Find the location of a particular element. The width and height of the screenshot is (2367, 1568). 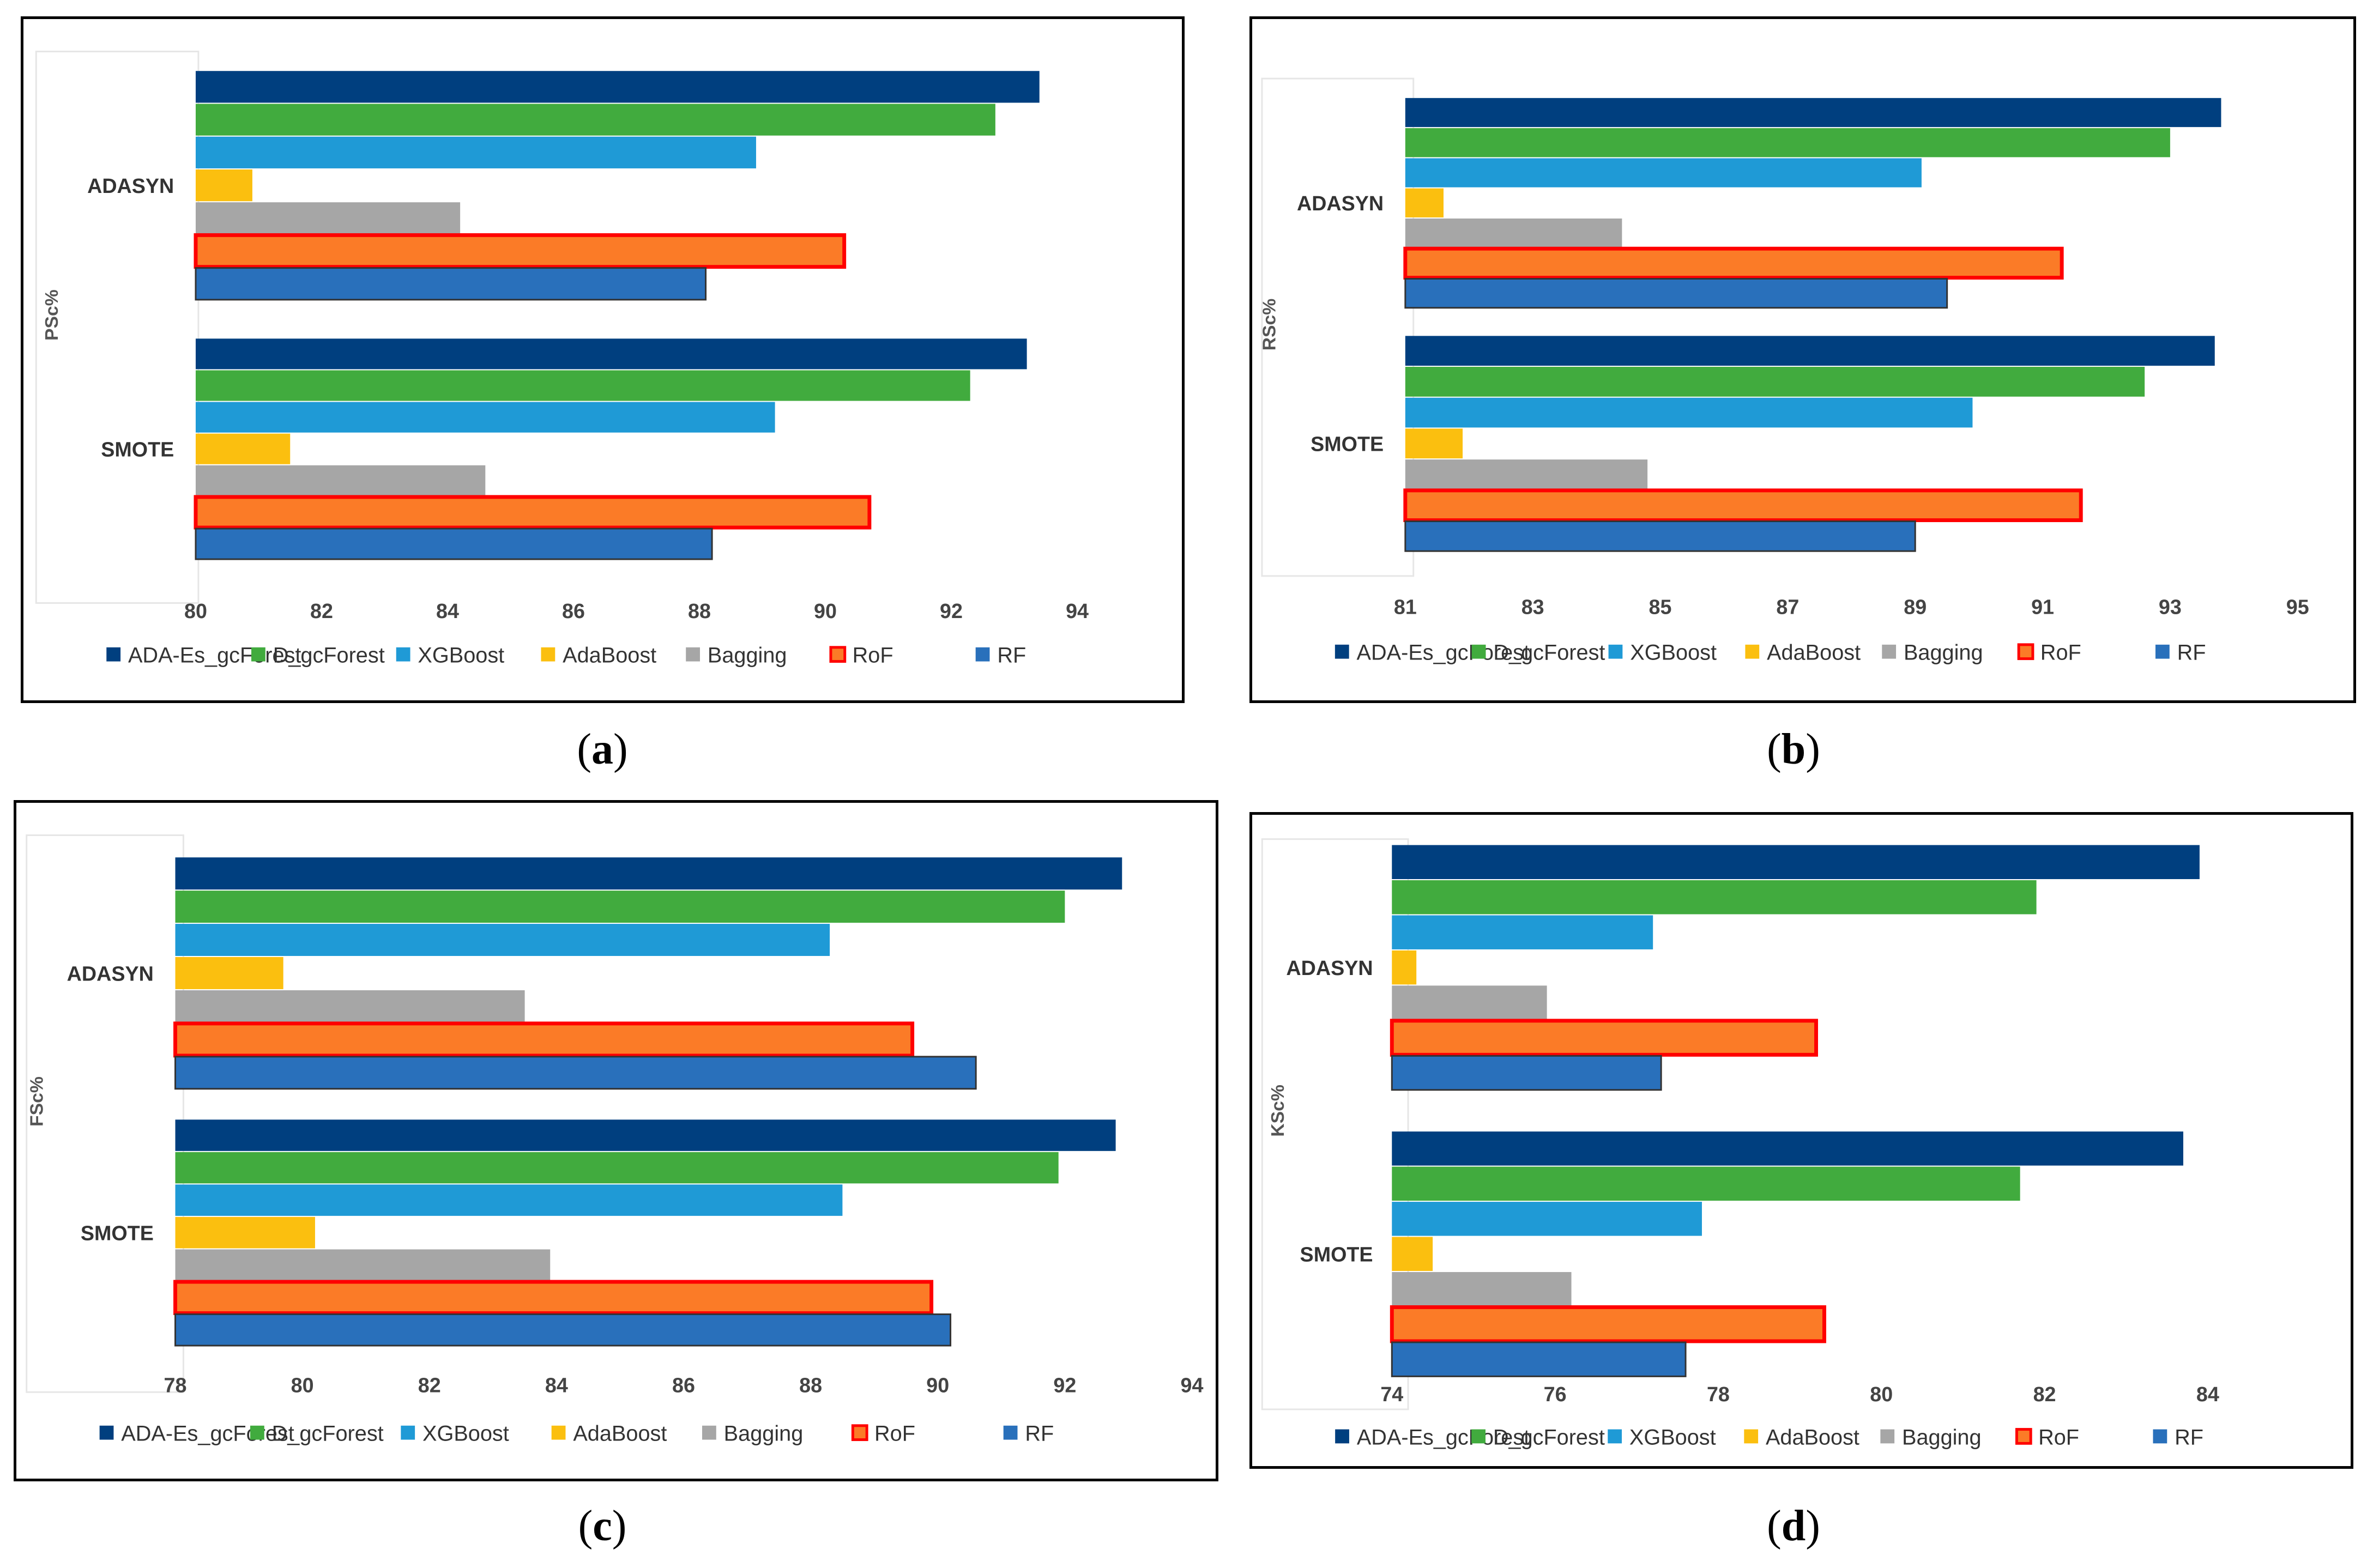

legend-label-c-6: RF is located at coordinates (1039, 1434).